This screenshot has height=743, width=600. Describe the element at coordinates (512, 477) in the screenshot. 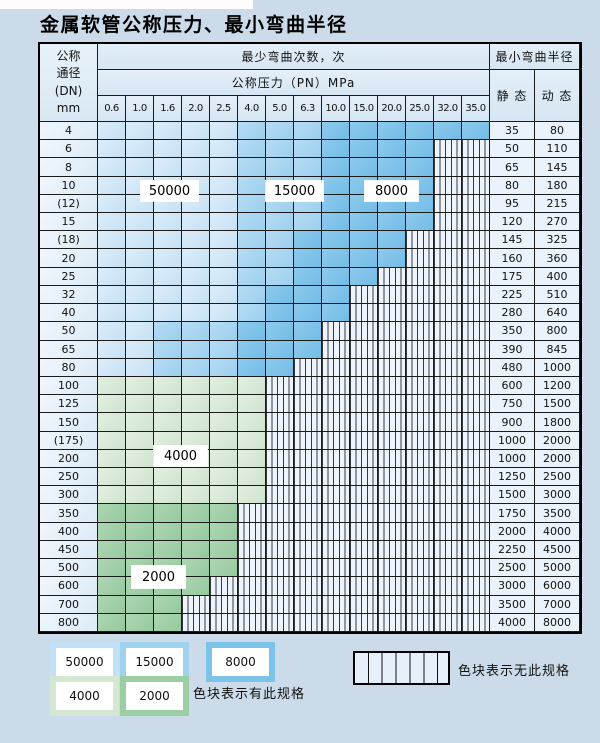

I see `static-value-cell: 1250` at that location.